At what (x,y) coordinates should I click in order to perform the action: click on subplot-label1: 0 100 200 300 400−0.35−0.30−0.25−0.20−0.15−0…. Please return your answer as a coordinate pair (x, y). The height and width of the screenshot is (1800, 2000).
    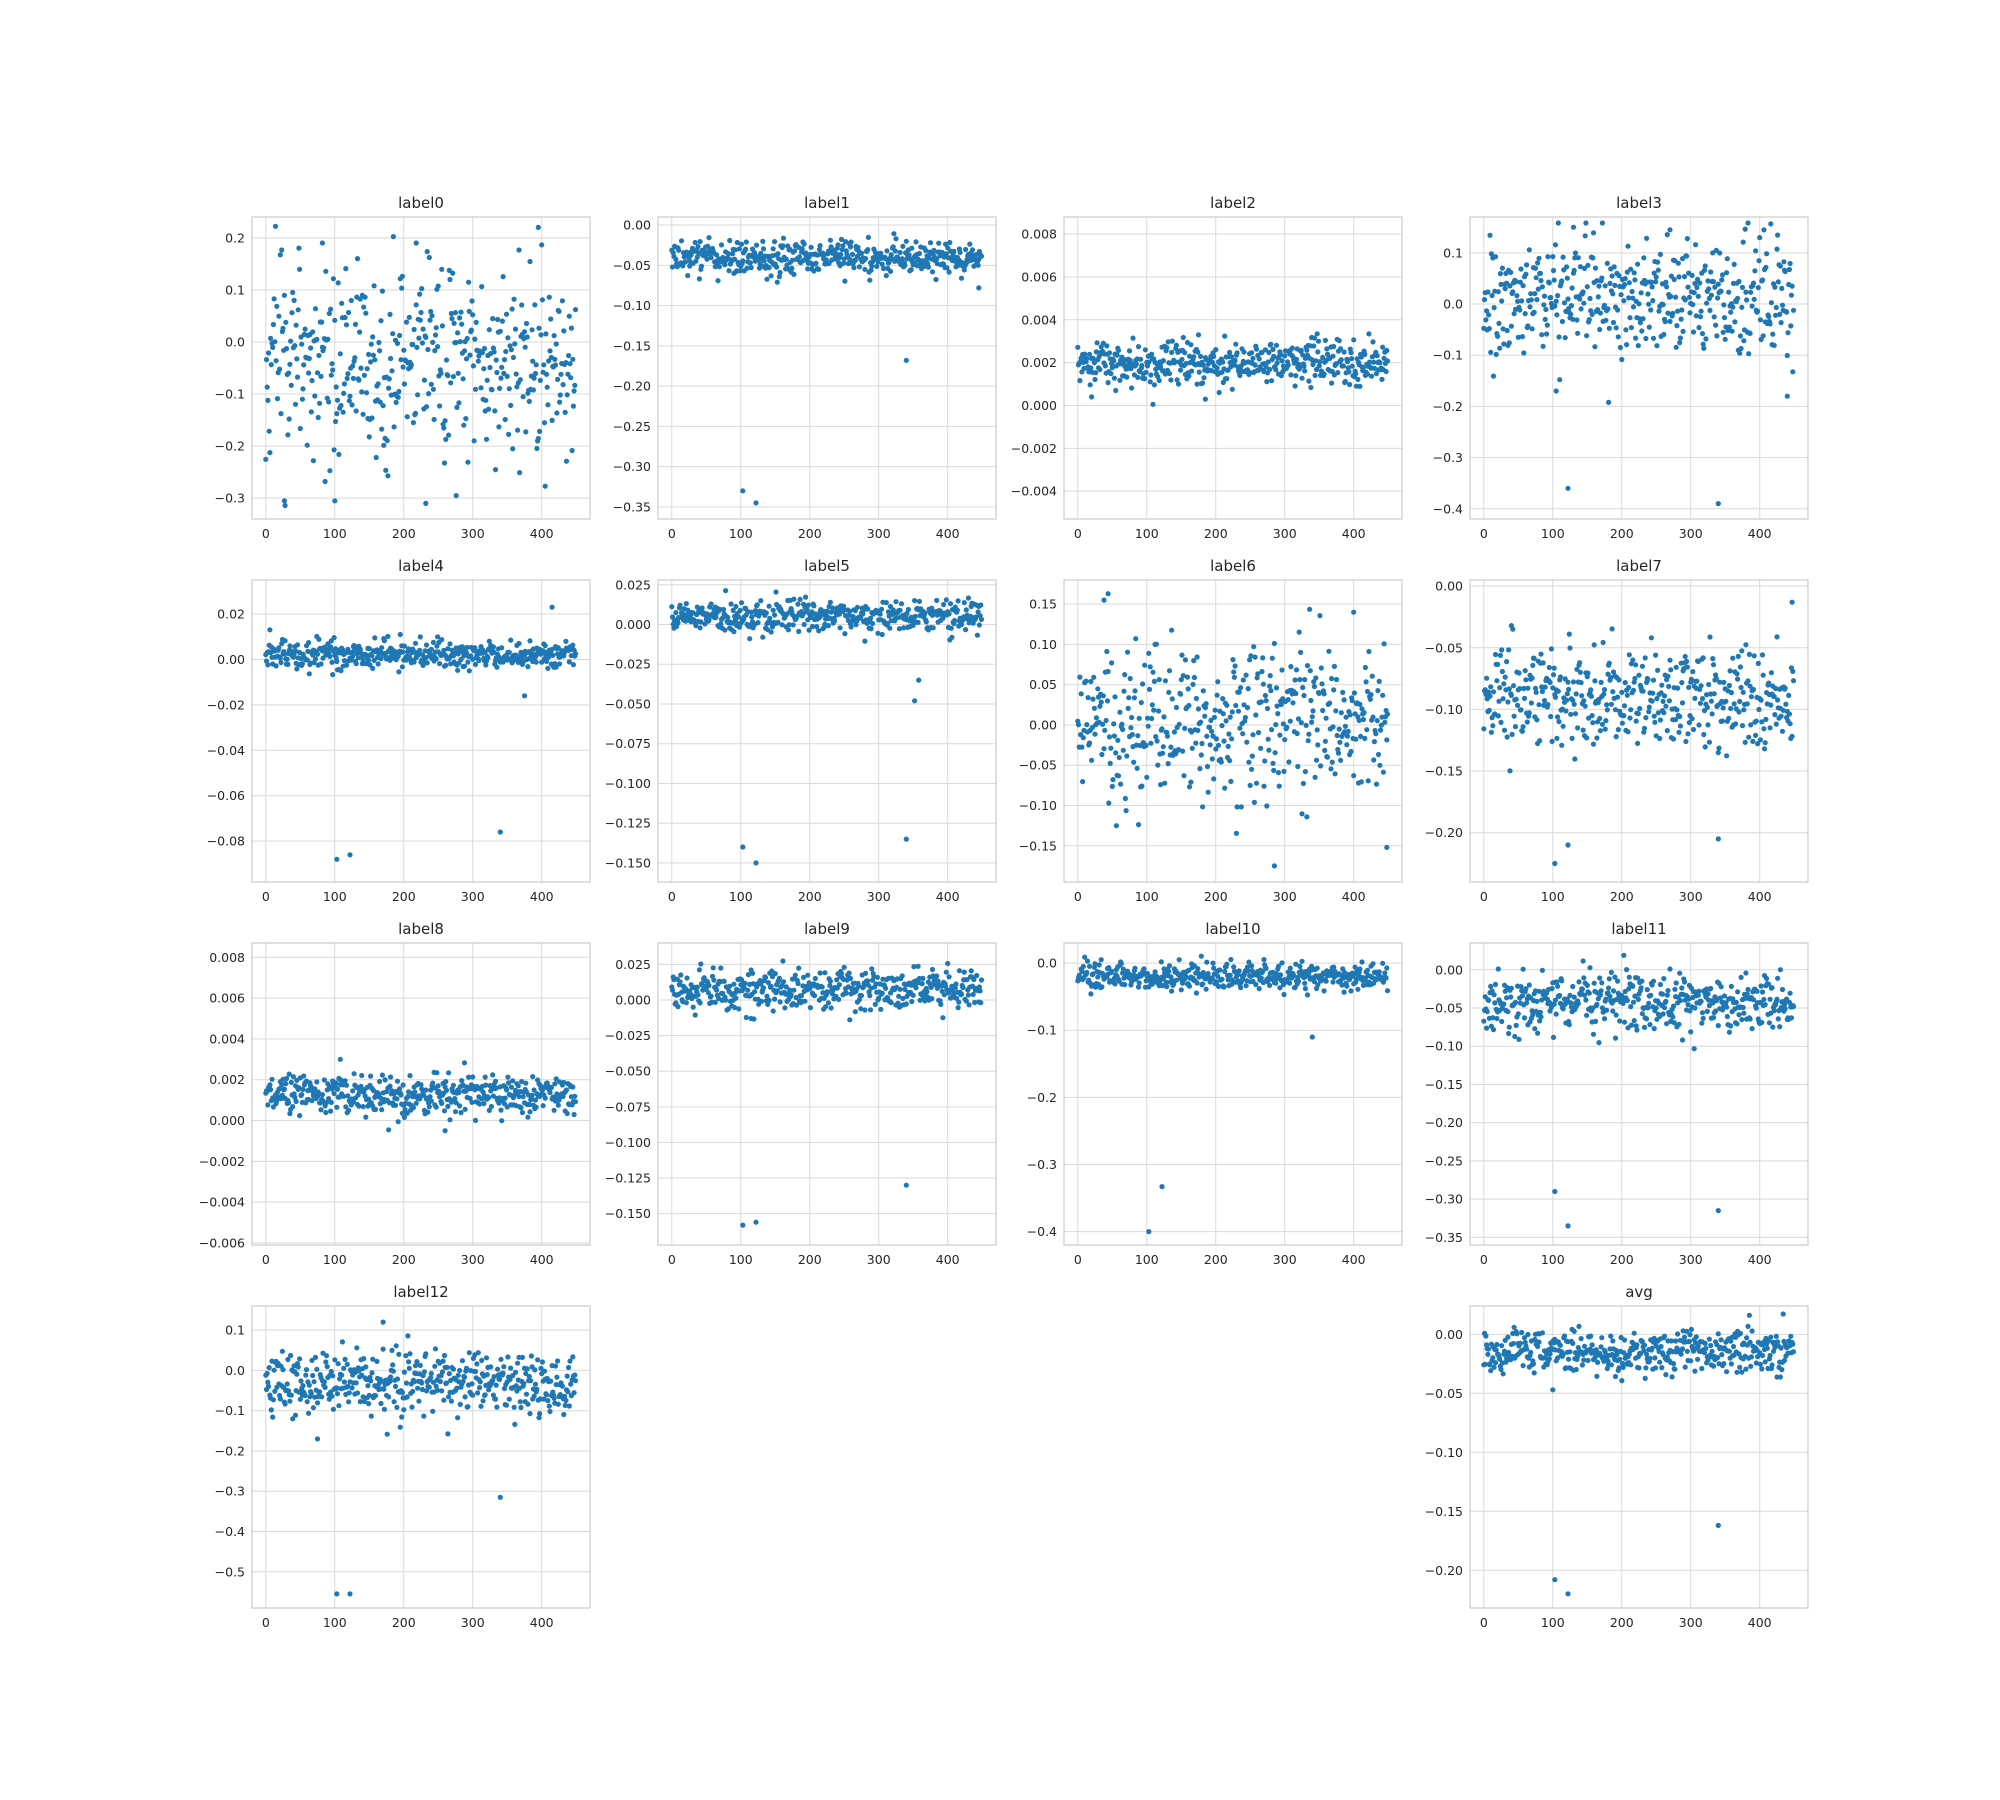
    Looking at the image, I should click on (805, 367).